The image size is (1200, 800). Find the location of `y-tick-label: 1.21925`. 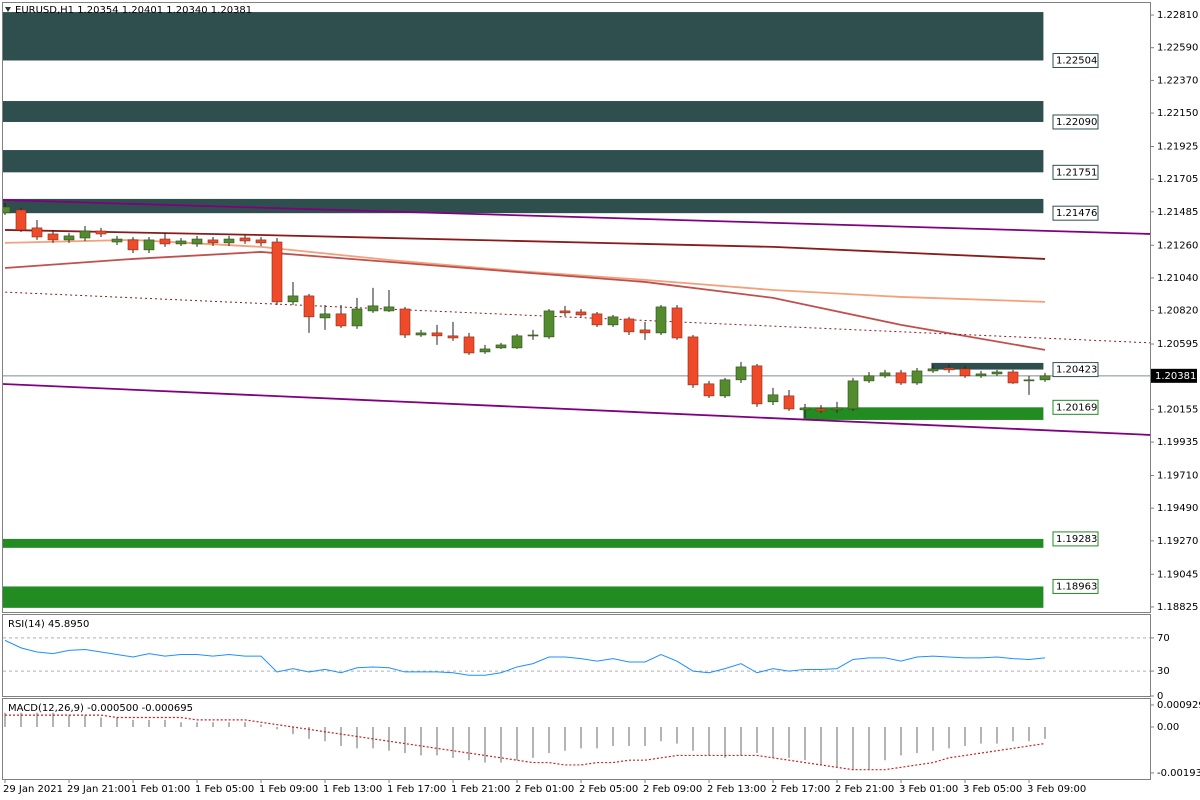

y-tick-label: 1.21925 is located at coordinates (1177, 146).